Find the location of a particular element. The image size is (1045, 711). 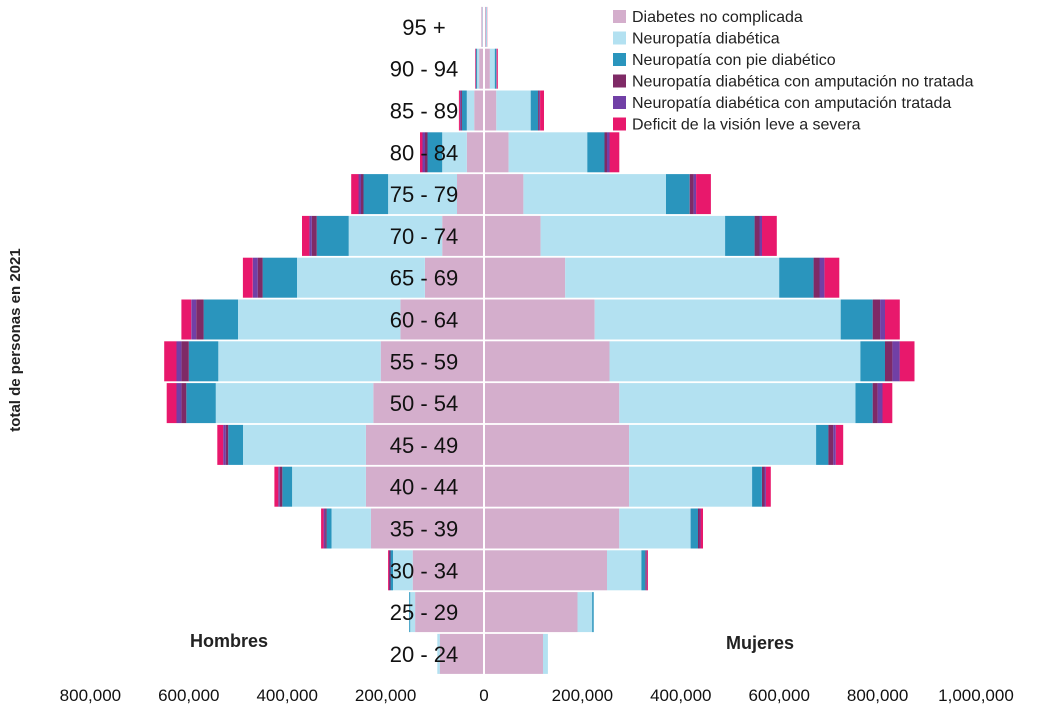

x-tick-label: 800,000 is located at coordinates (877, 695).